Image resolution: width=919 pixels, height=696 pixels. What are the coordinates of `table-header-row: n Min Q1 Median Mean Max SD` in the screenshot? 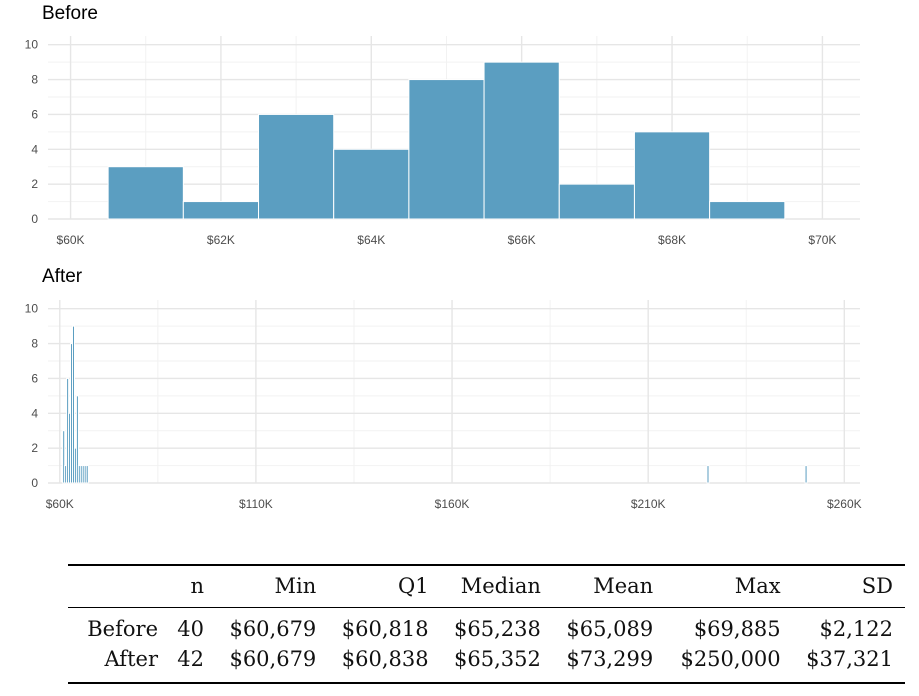 It's located at (486, 586).